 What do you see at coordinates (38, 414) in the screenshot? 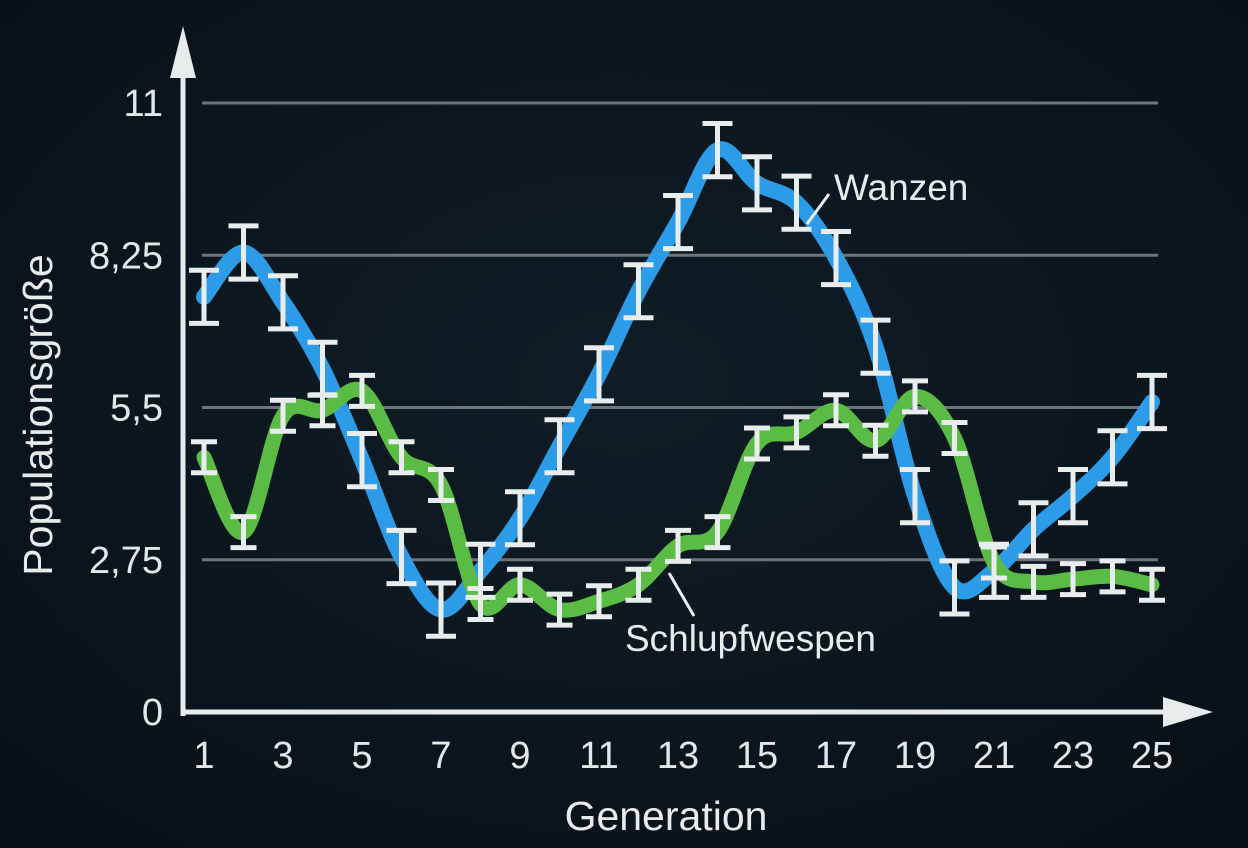
I see `y-axis-title: Populationsgröße` at bounding box center [38, 414].